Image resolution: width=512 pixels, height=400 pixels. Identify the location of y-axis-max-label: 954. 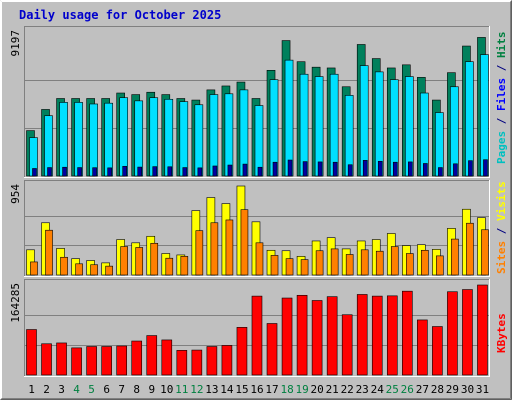
(15, 194).